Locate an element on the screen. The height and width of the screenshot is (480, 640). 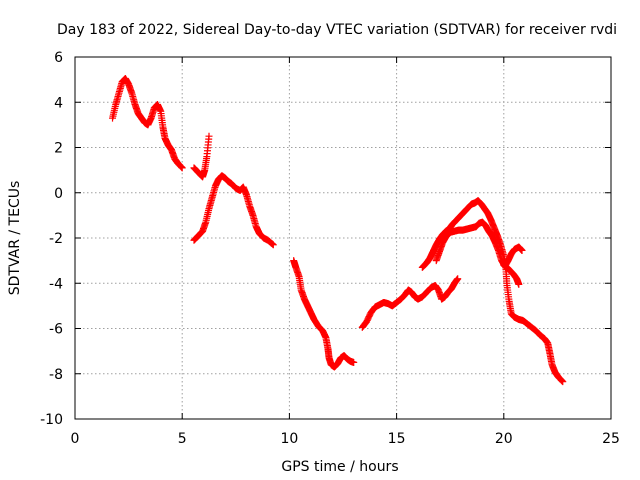
y-tick-label: 0 is located at coordinates (58, 194).